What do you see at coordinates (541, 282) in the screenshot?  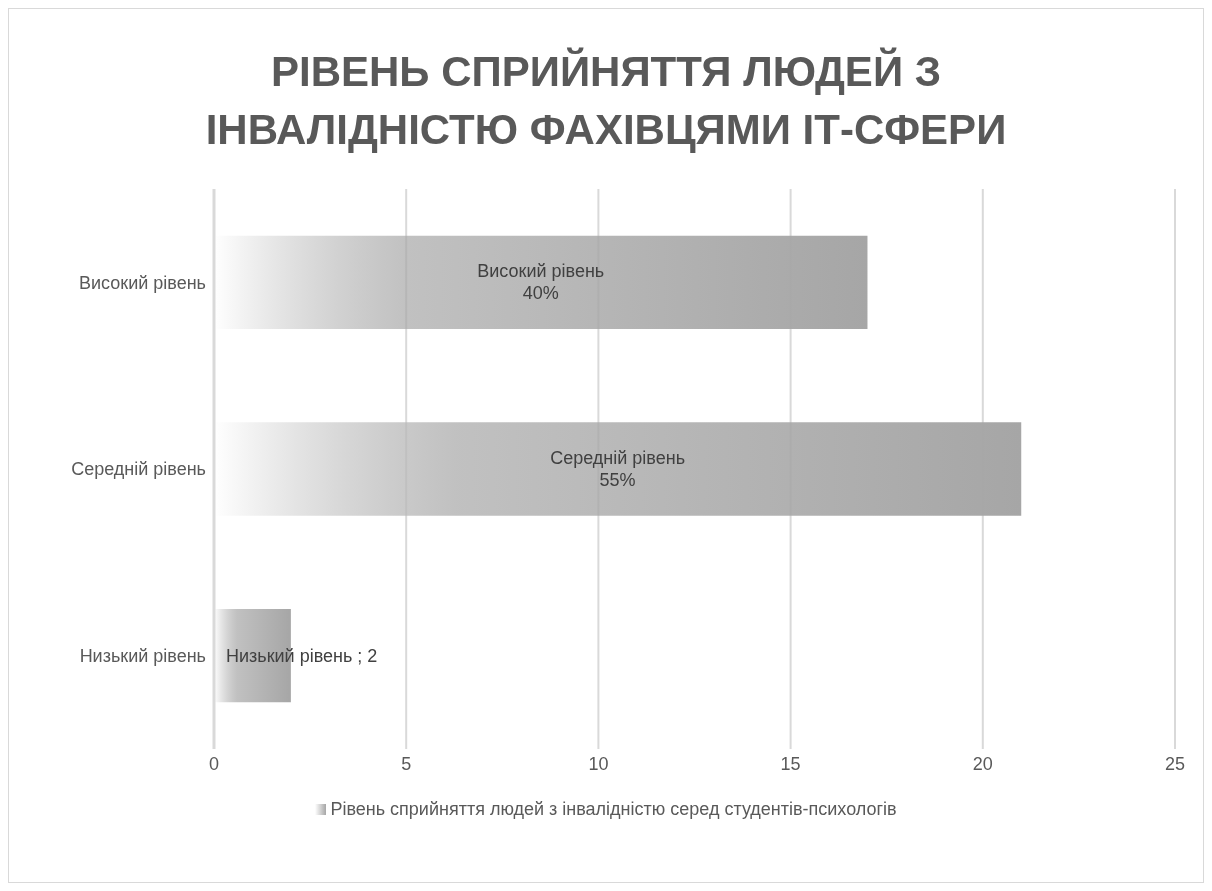 I see `data-label: Високий рівень 40%` at bounding box center [541, 282].